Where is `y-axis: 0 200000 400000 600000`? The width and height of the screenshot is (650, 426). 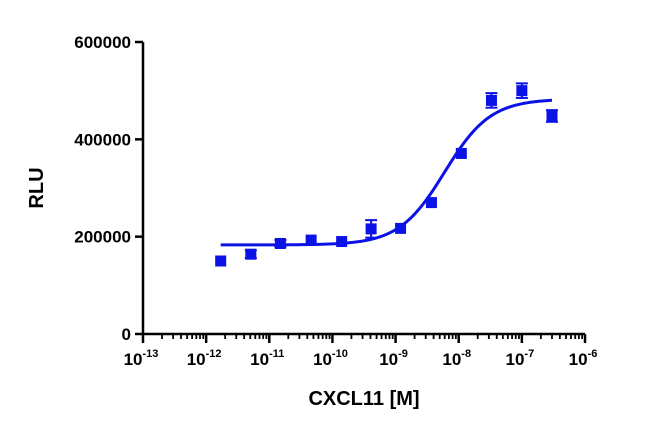
y-axis: 0 200000 400000 600000 is located at coordinates (109, 188).